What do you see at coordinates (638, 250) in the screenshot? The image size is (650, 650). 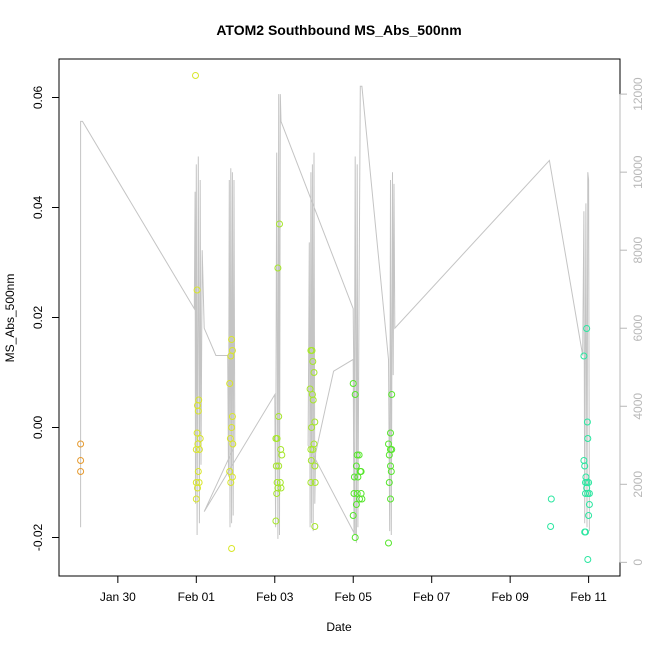 I see `y2-tick-label: 8000` at bounding box center [638, 250].